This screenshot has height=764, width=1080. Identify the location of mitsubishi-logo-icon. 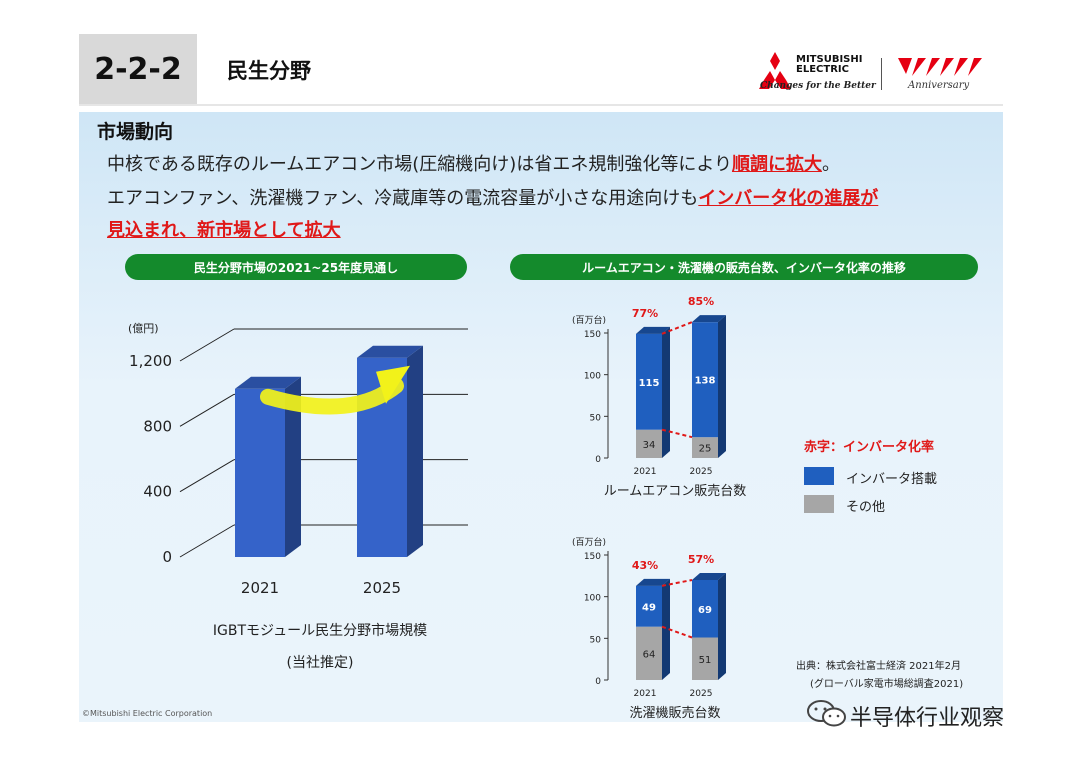
(775, 70).